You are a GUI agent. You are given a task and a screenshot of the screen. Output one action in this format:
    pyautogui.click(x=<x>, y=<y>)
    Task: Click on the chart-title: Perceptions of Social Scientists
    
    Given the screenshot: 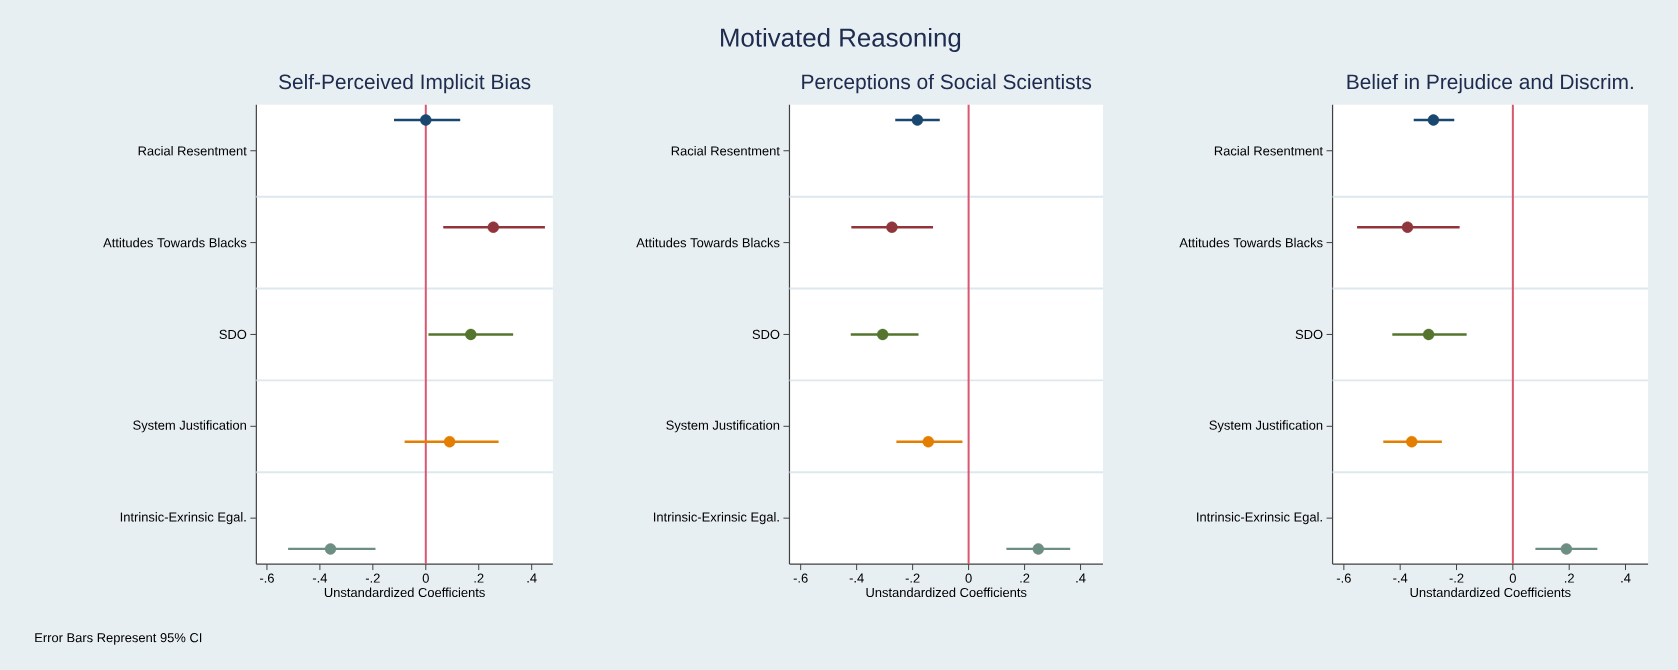 What is the action you would take?
    pyautogui.click(x=947, y=83)
    